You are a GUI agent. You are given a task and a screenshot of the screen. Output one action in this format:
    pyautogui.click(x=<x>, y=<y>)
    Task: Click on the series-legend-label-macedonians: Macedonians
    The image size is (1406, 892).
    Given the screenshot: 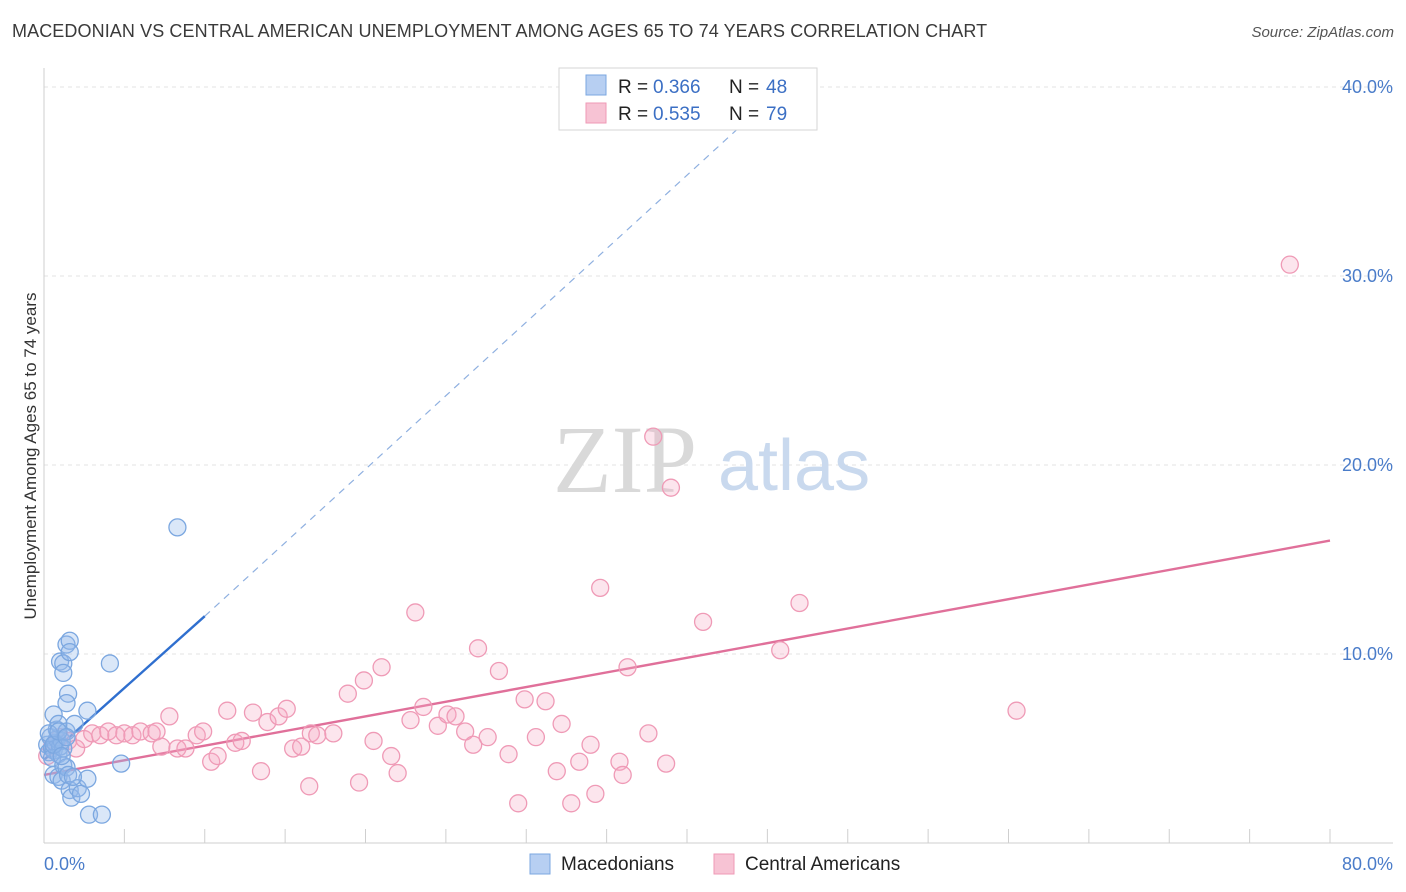 What is the action you would take?
    pyautogui.click(x=617, y=864)
    